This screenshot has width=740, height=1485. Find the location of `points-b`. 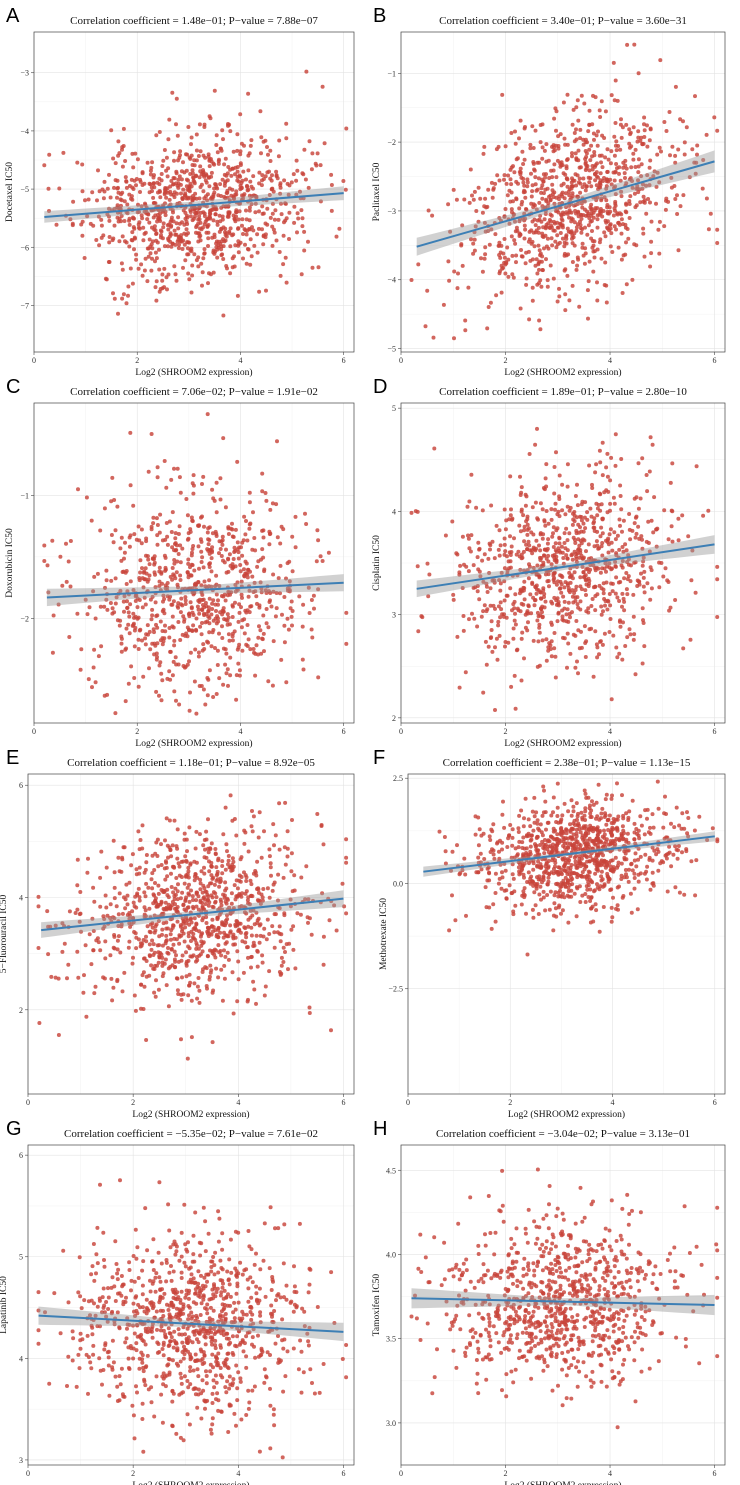

points-b is located at coordinates (564, 191).